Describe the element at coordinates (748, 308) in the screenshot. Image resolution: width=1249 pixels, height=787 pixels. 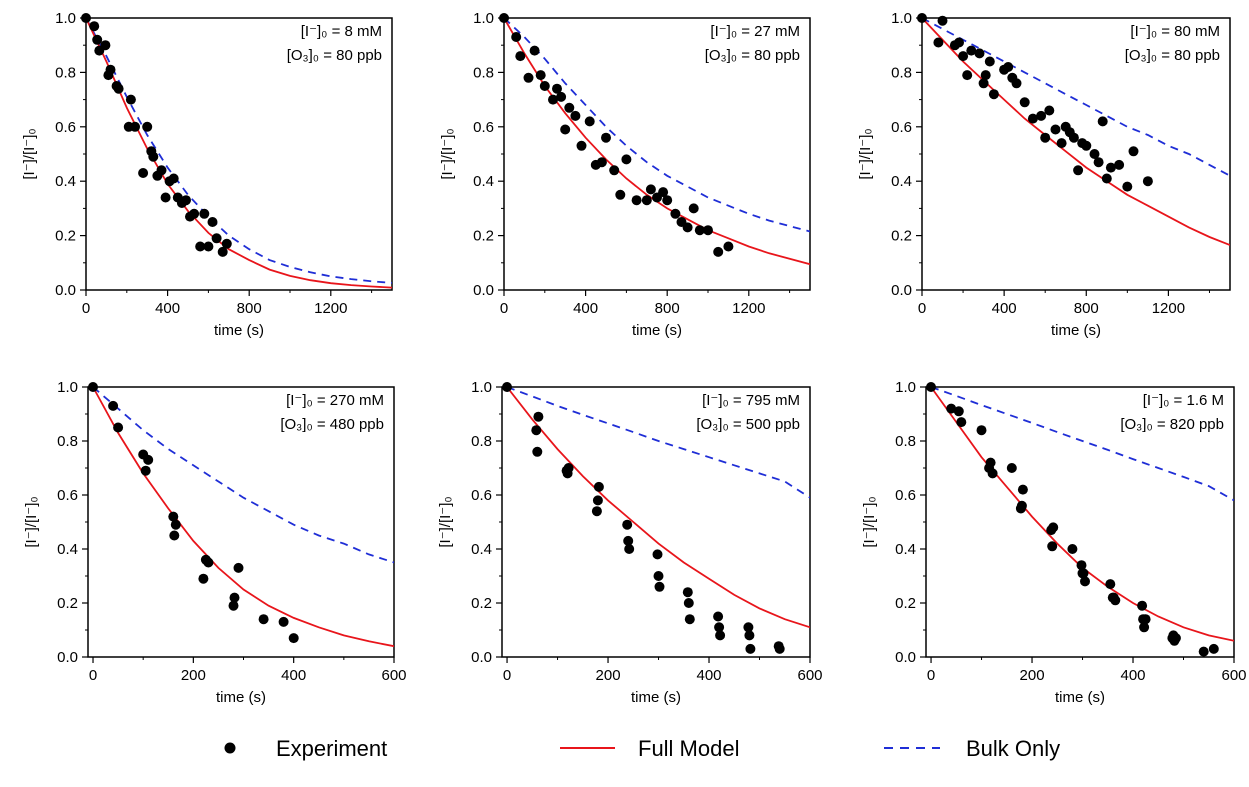
I see `x-tick-label: 1200` at that location.